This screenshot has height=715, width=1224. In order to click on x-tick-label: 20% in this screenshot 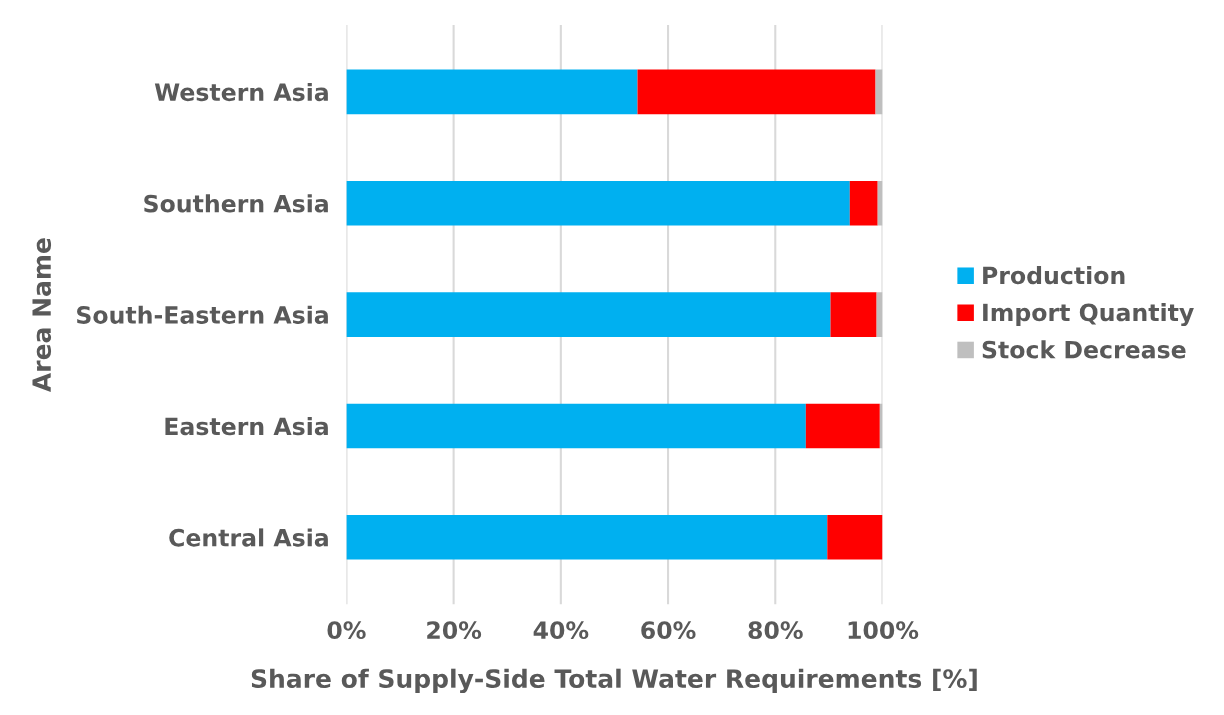, I will do `click(454, 630)`.